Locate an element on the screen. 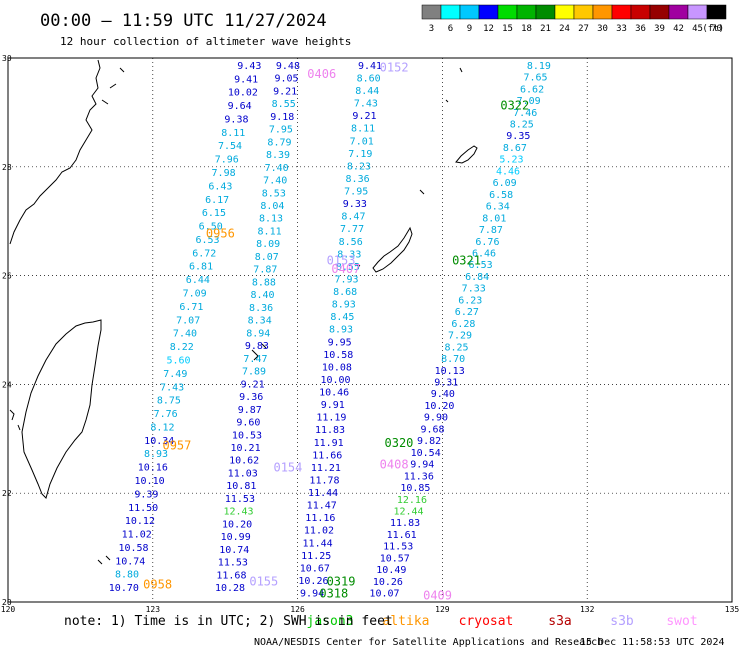  wave-height-value: 9.36 is located at coordinates (251, 397).